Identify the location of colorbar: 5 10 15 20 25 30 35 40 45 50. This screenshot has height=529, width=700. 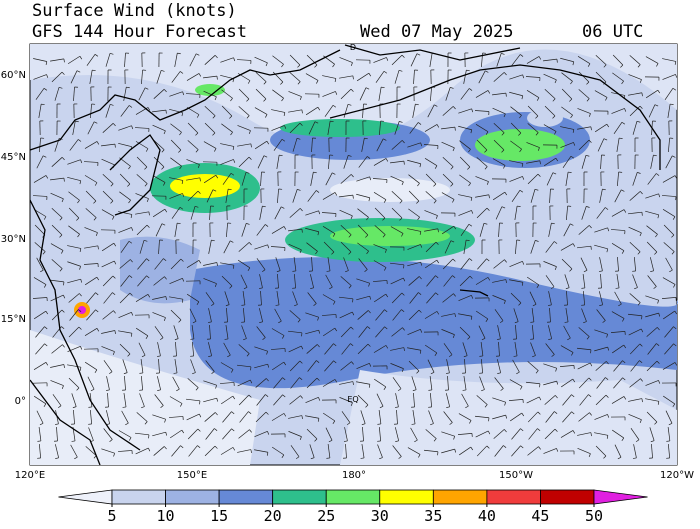
(352, 507).